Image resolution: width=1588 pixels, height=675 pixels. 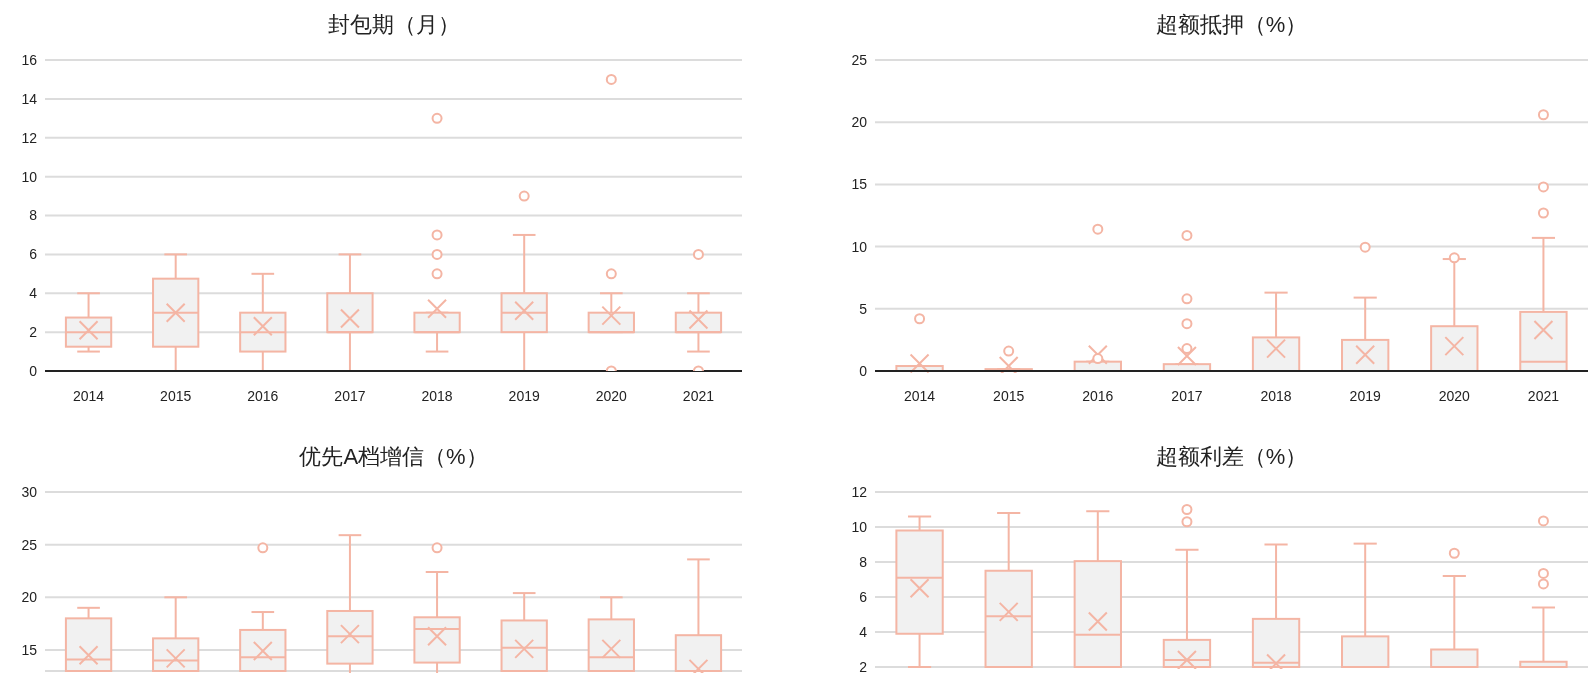 I want to click on chart-title: 超额抵押（%）, so click(x=1231, y=25).